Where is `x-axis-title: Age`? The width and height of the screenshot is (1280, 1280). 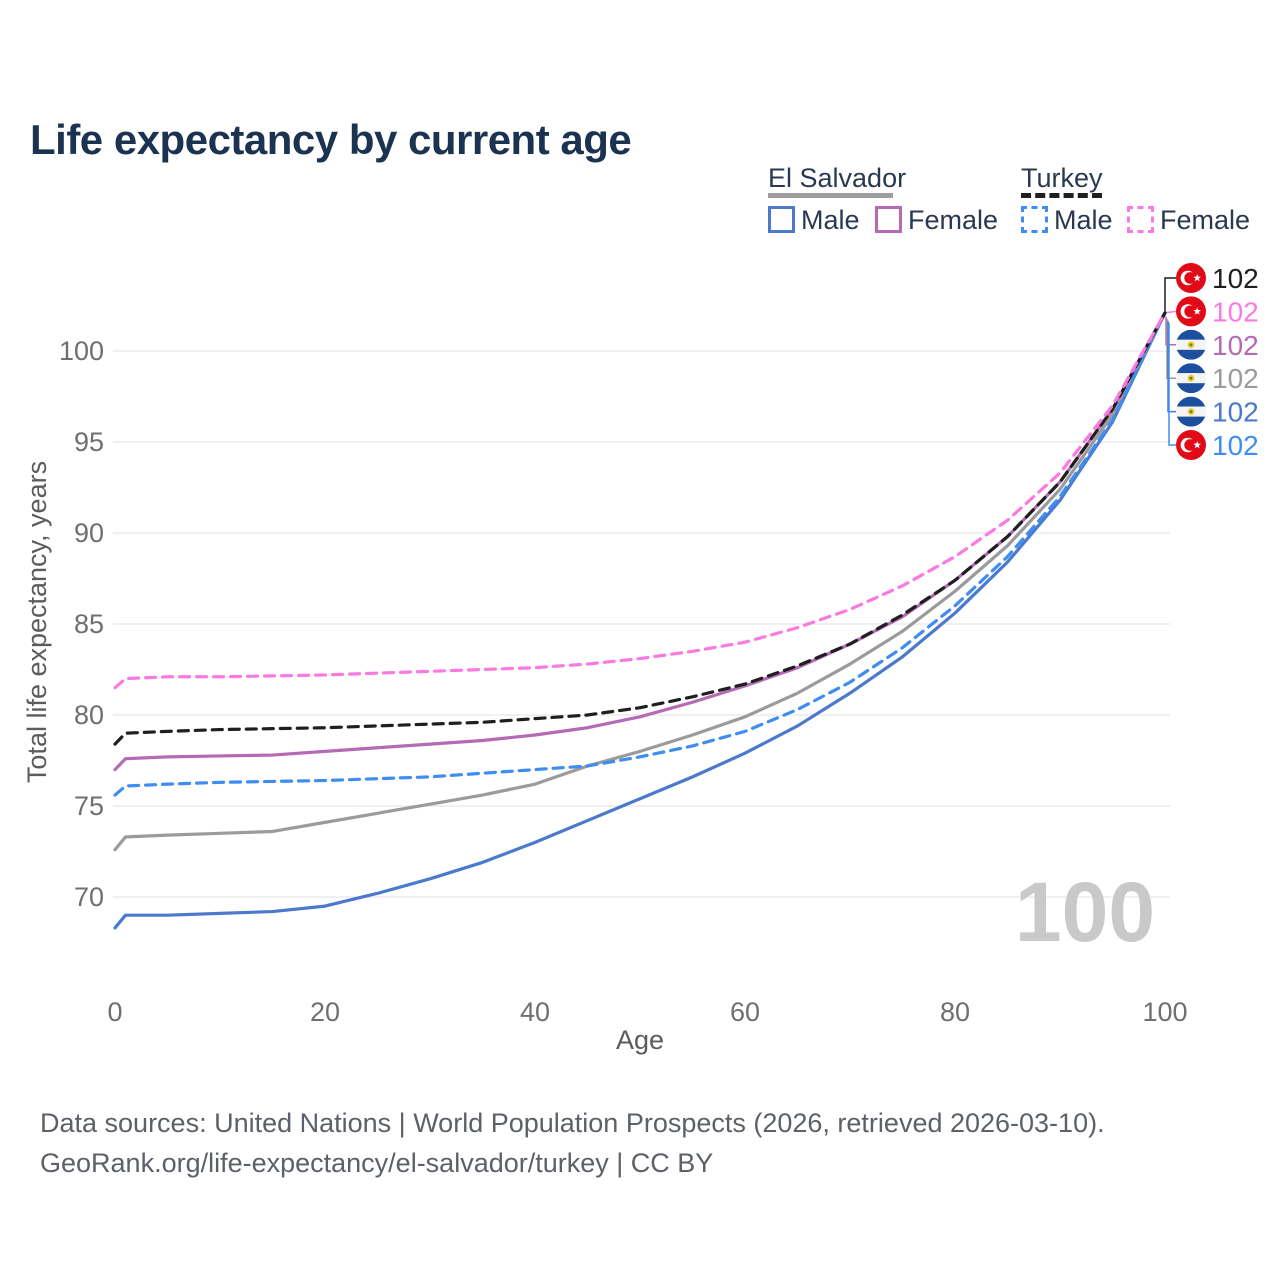 x-axis-title: Age is located at coordinates (640, 1040).